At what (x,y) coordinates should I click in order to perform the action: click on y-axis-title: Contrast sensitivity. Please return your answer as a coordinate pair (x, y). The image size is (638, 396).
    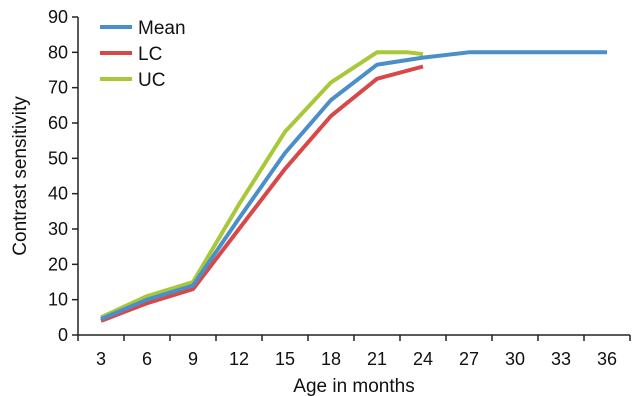
    Looking at the image, I should click on (20, 176).